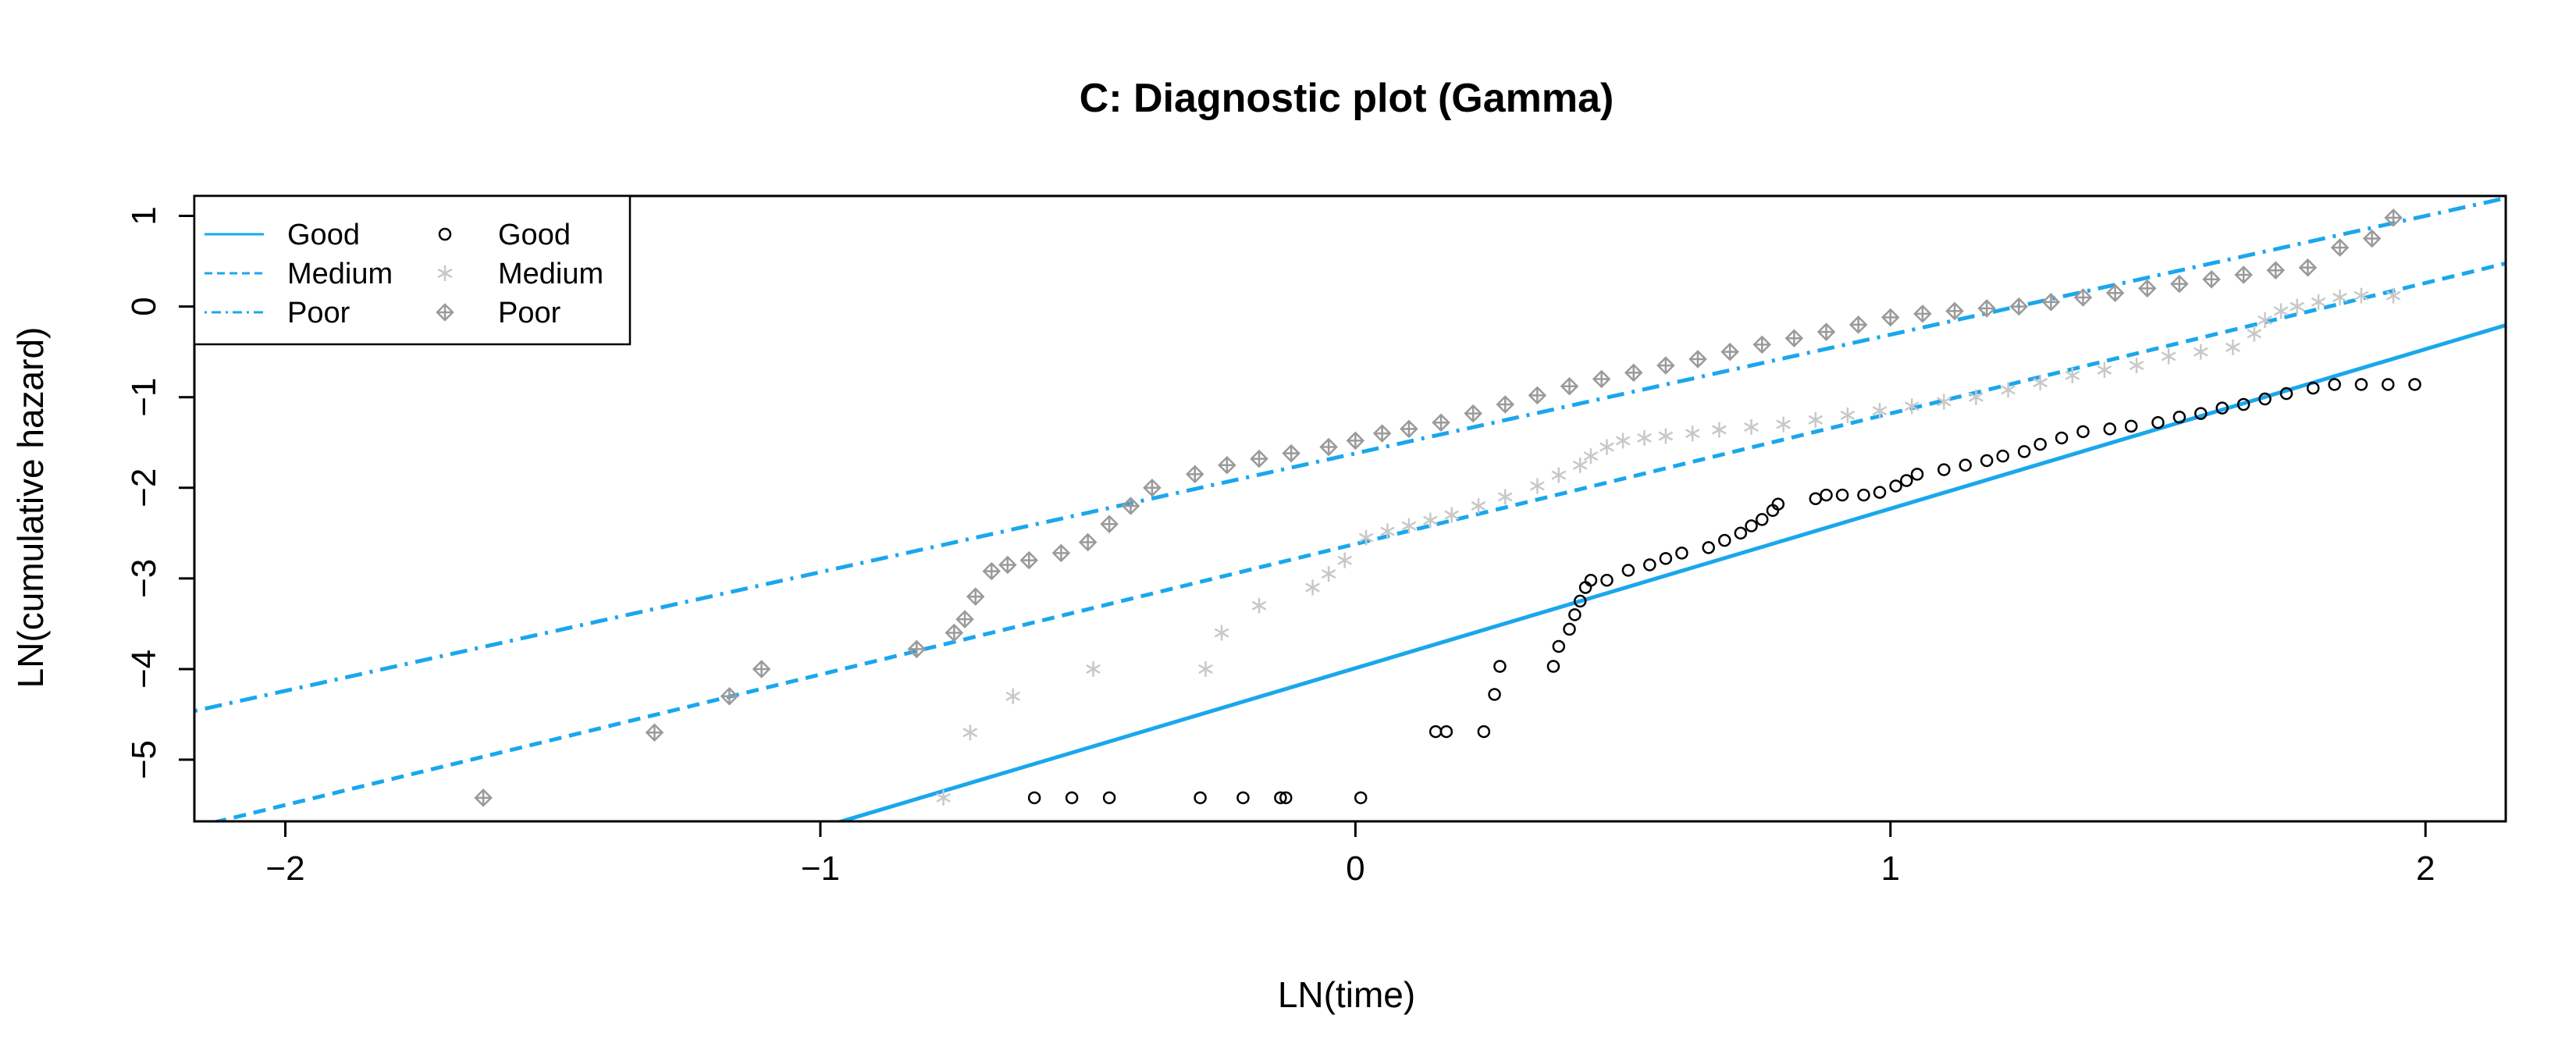  What do you see at coordinates (323, 235) in the screenshot?
I see `legend-line-label: Good` at bounding box center [323, 235].